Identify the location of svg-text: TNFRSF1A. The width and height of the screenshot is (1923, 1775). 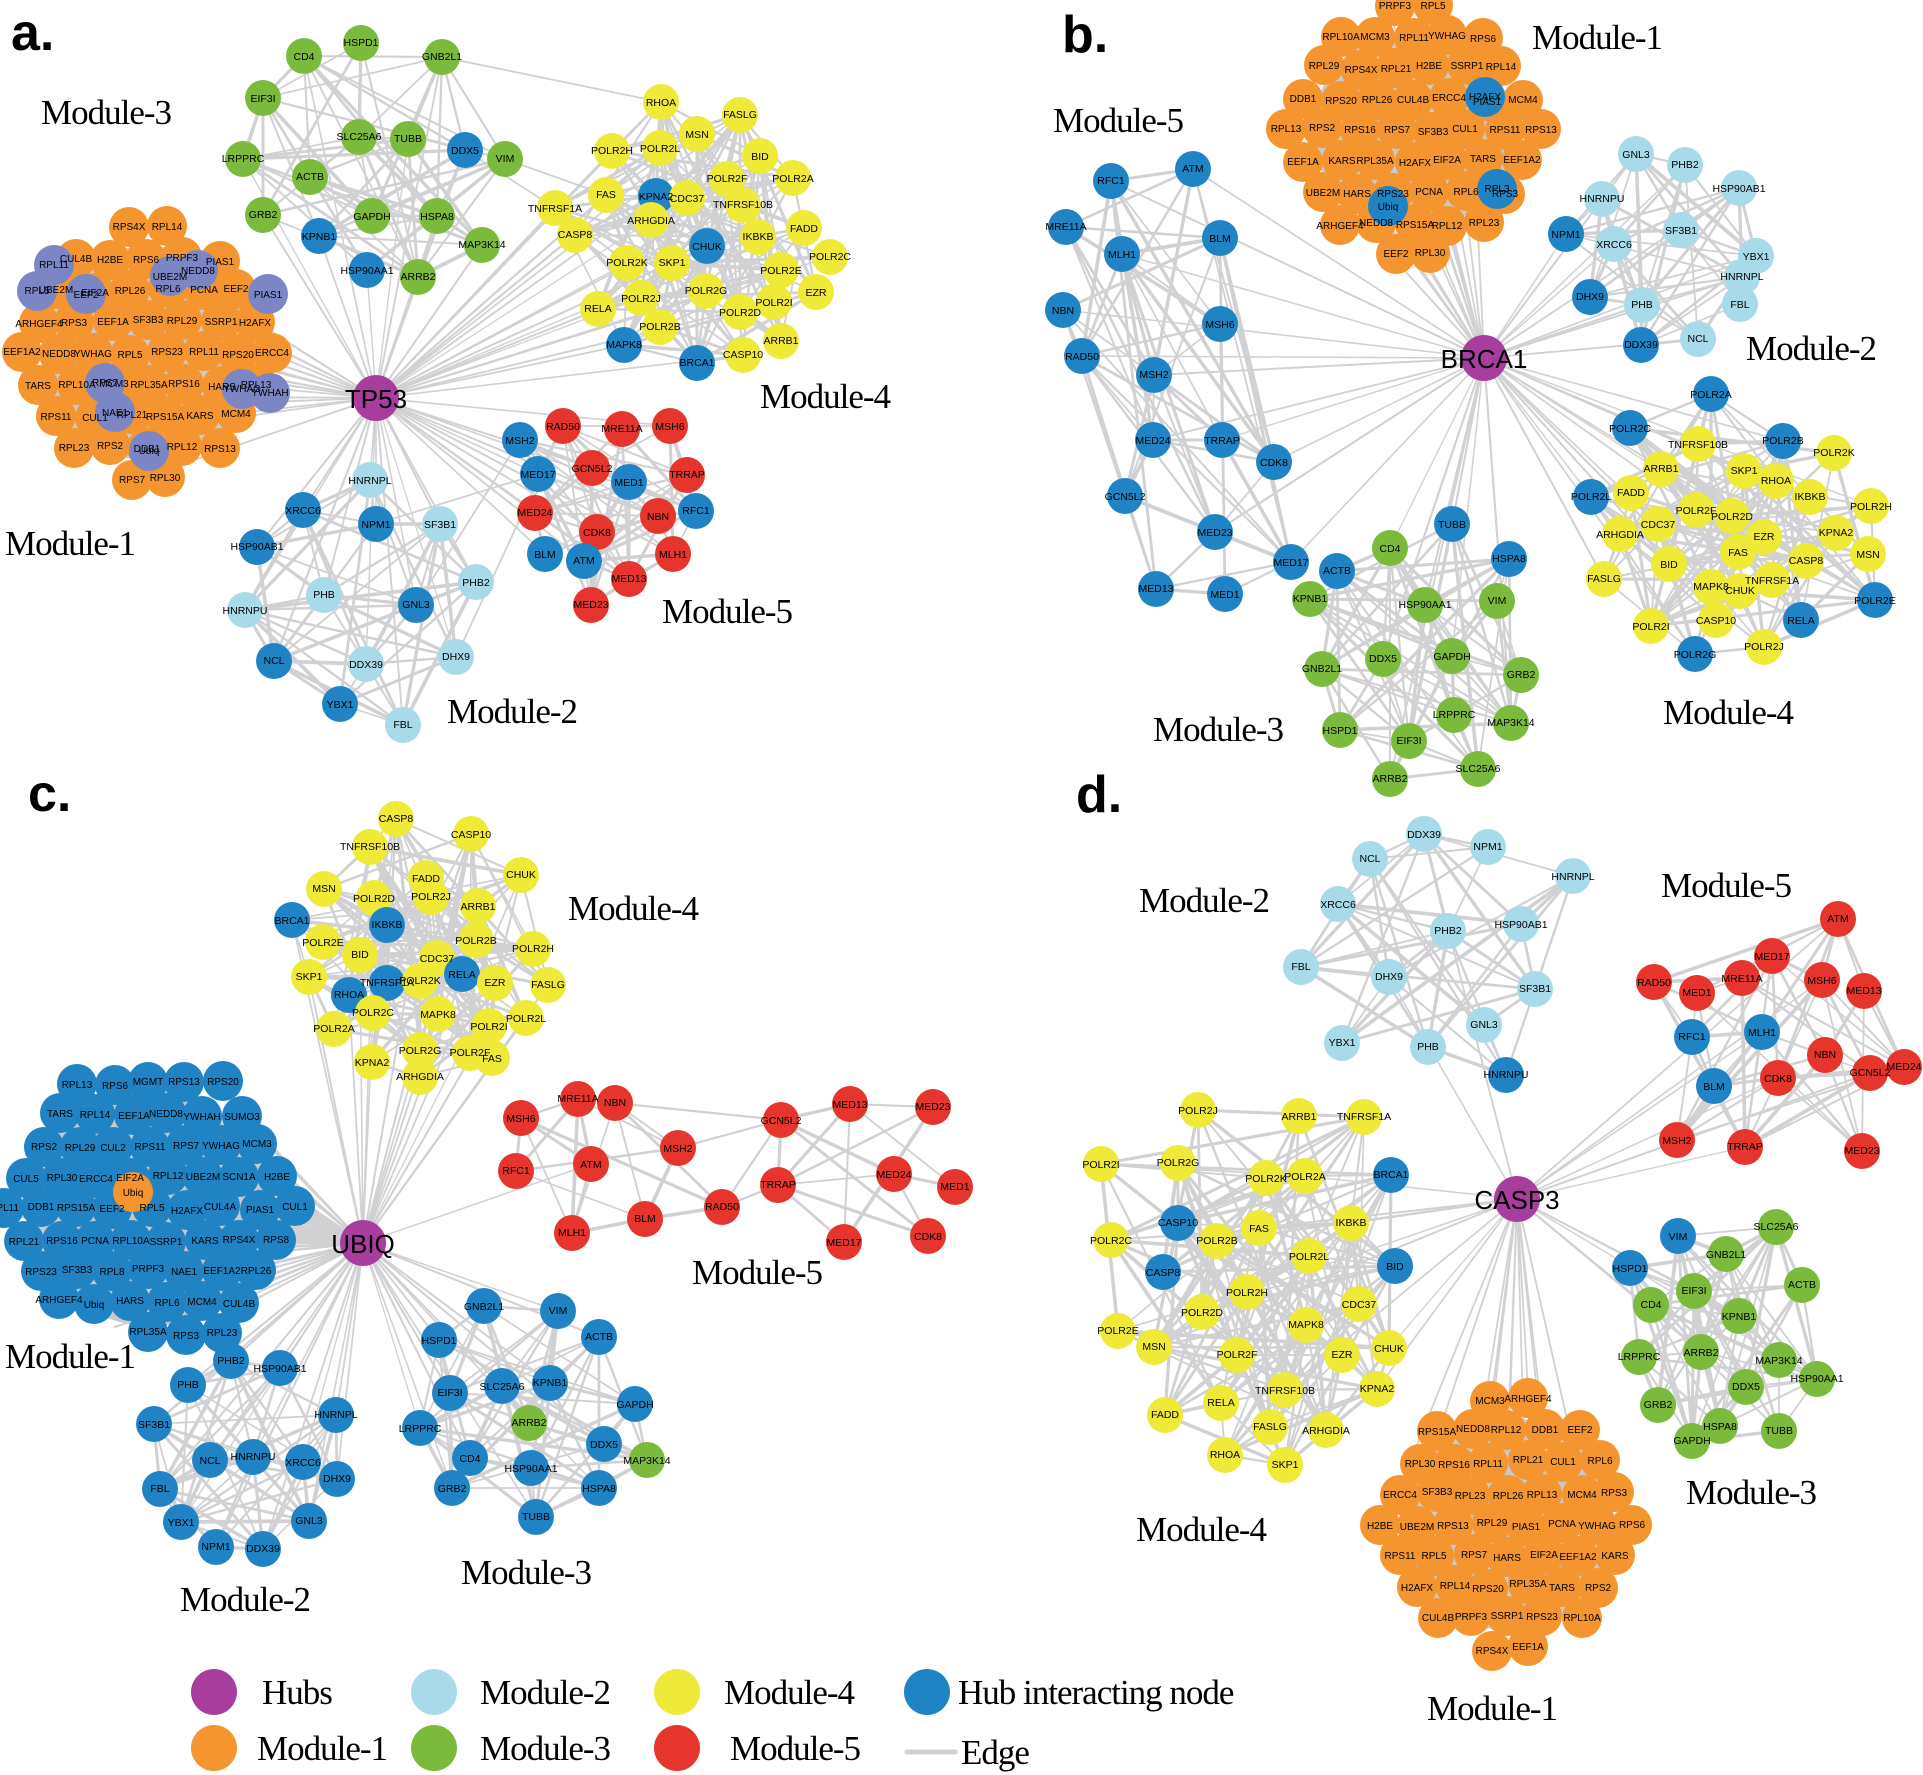
(555, 209).